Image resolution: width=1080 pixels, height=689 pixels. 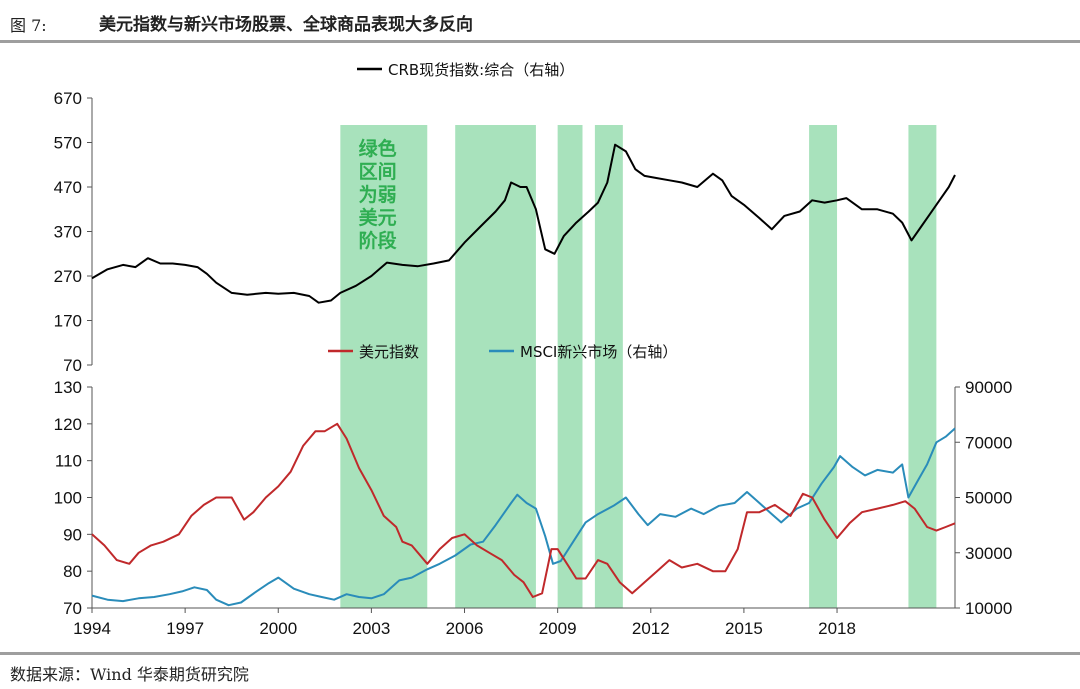 What do you see at coordinates (68, 461) in the screenshot?
I see `bottom-y-tick-label: 110` at bounding box center [68, 461].